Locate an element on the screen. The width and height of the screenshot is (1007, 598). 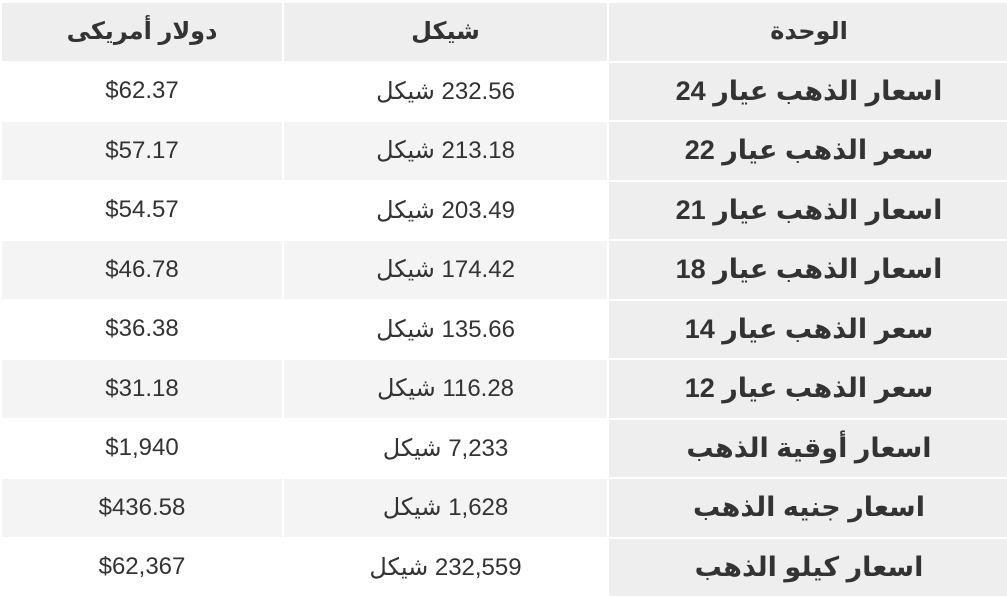
table-row: اسعار الذهب عيار 18 174.42 شيكل $46.78 is located at coordinates (504, 270).